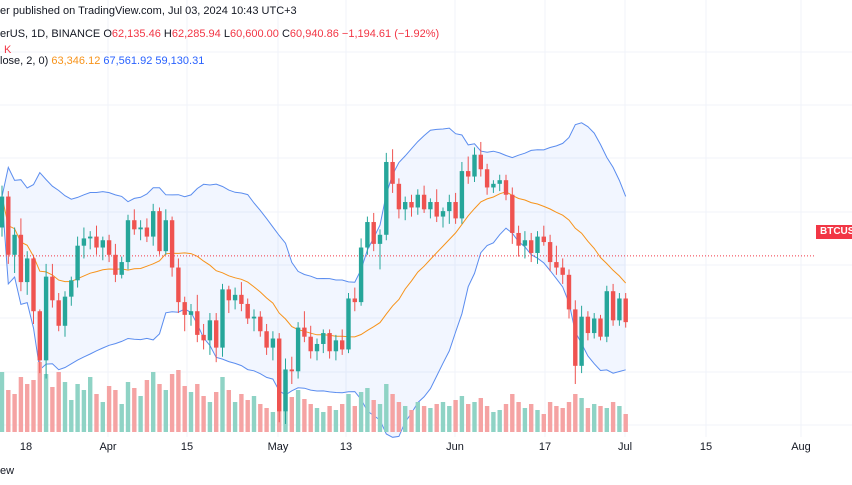 The height and width of the screenshot is (485, 852). Describe the element at coordinates (187, 447) in the screenshot. I see `x-tick: 15` at that location.